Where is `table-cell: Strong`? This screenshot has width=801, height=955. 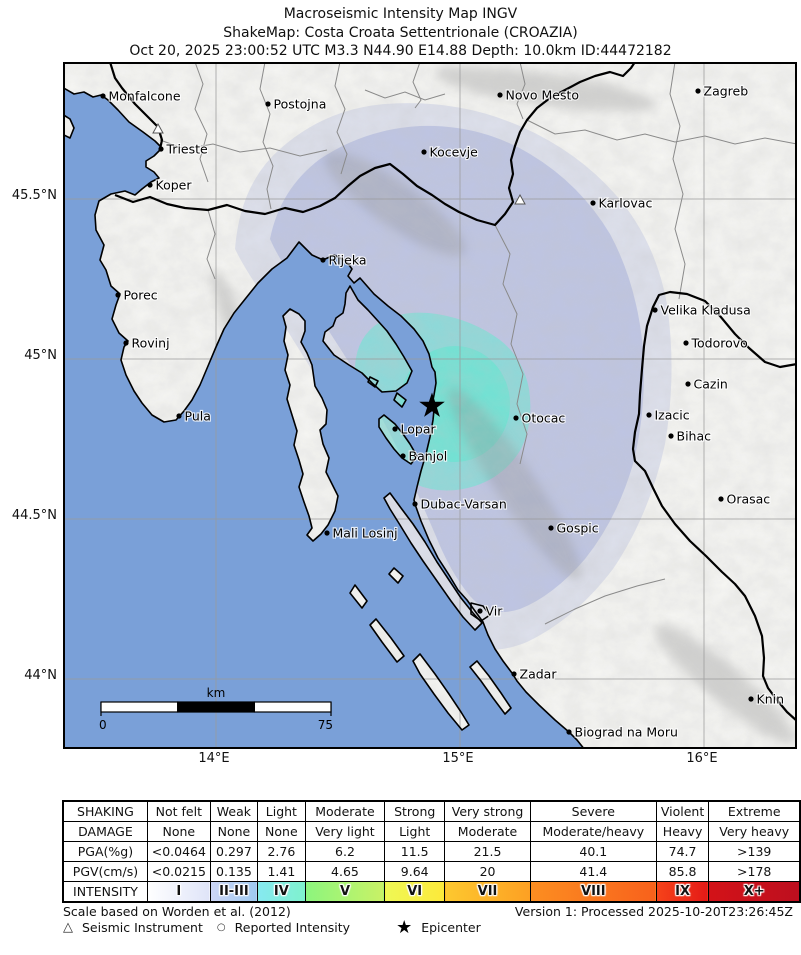
table-cell: Strong is located at coordinates (415, 811).